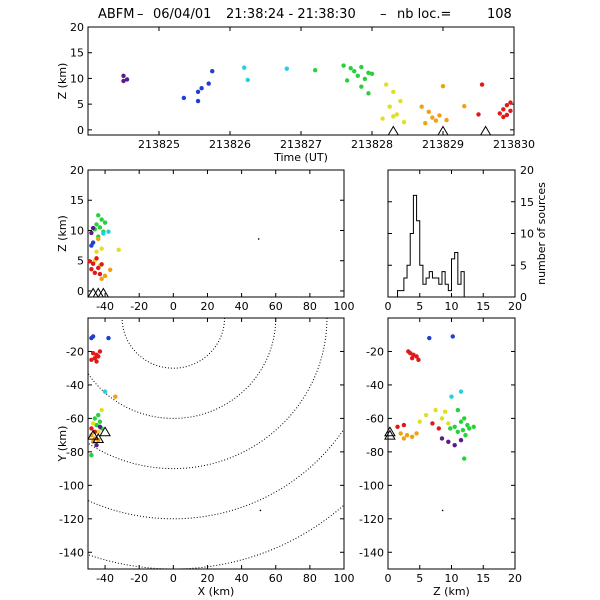 The height and width of the screenshot is (600, 600). What do you see at coordinates (371, 485) in the screenshot?
I see `y-tick-label: -100` at bounding box center [371, 485].